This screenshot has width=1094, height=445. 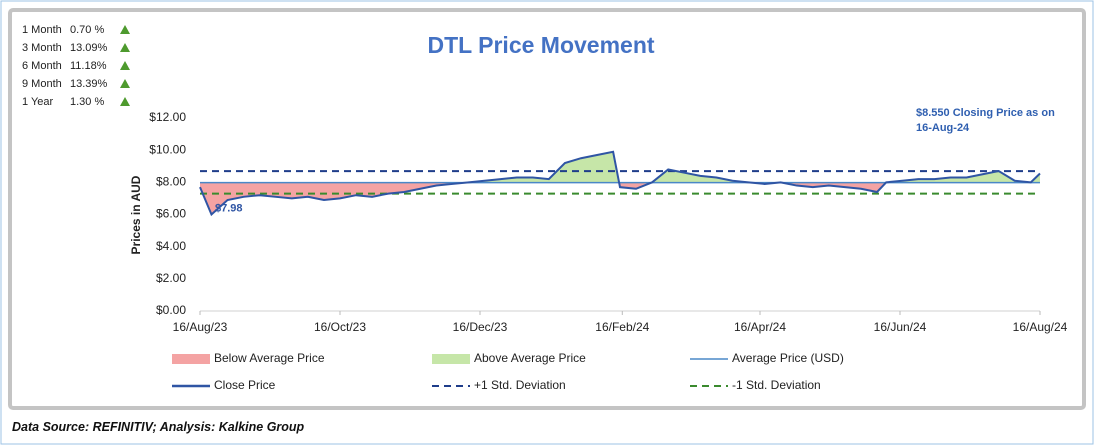 I want to click on performance-period: 1 Month, so click(x=42, y=30).